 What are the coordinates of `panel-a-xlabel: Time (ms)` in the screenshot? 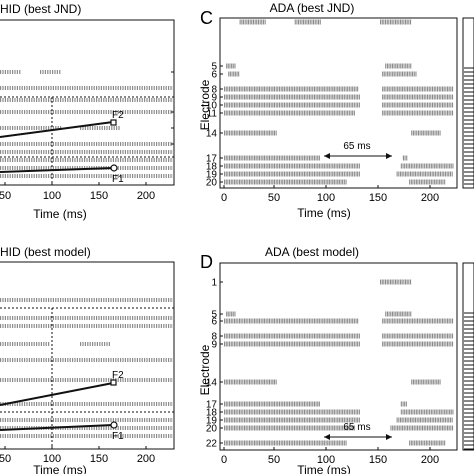 It's located at (60, 214).